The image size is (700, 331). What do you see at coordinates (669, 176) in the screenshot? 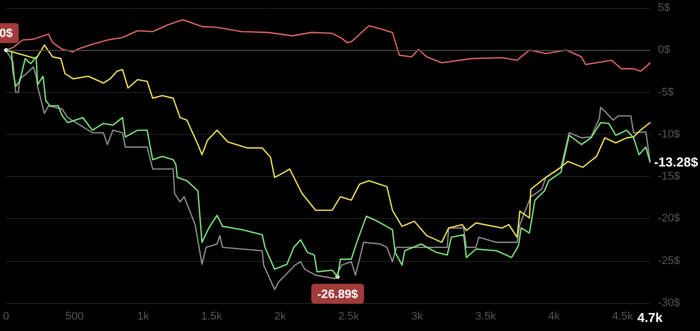
I see `y-tick-label: -15$` at bounding box center [669, 176].